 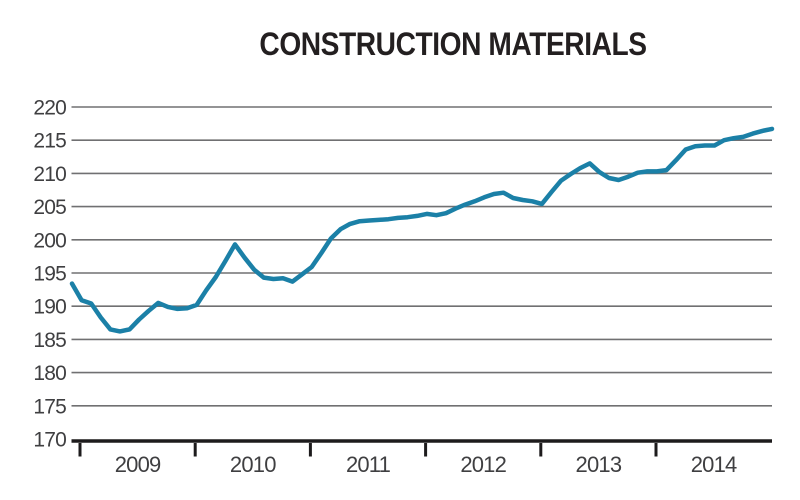 I want to click on x-axis-year-label: 2014, so click(x=714, y=464).